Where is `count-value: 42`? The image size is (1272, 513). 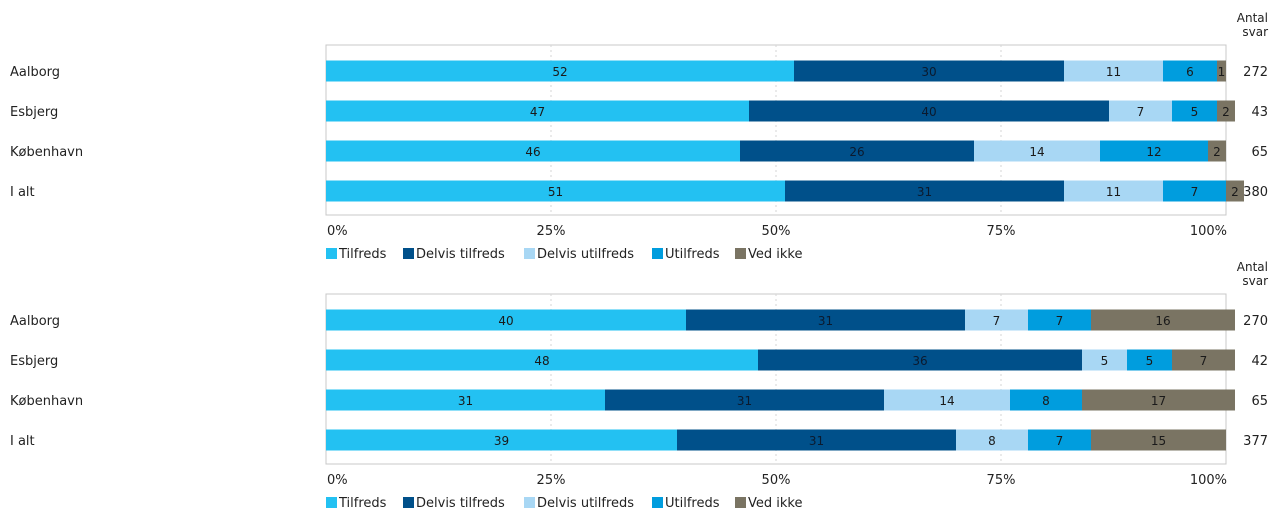
count-value: 42 is located at coordinates (1259, 361).